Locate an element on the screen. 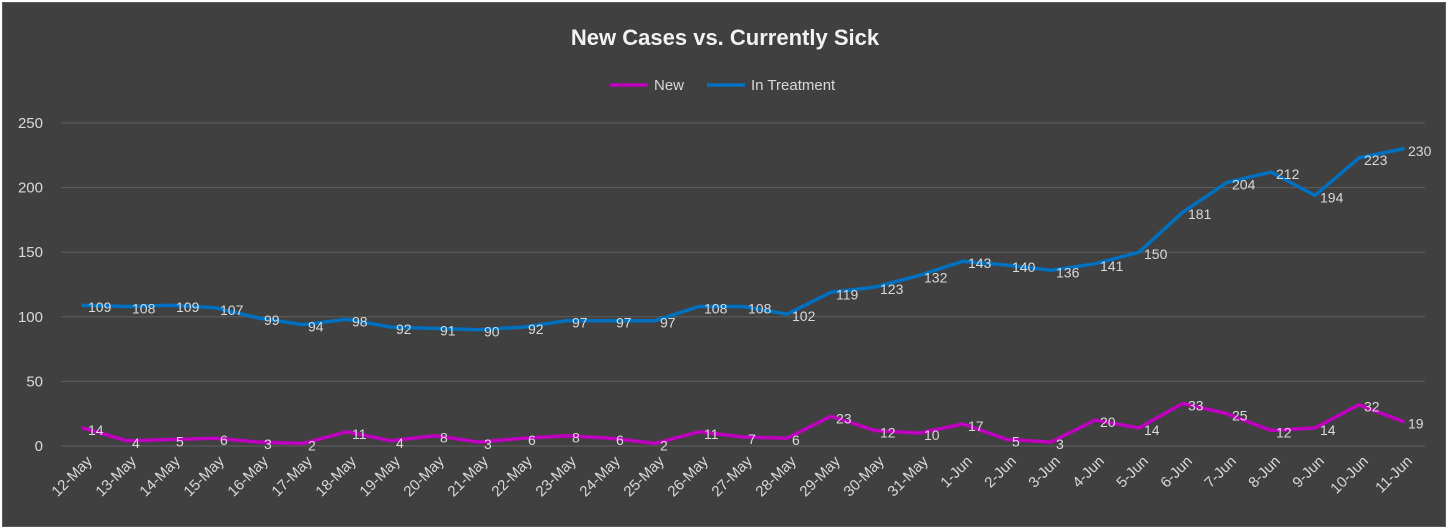 The image size is (1448, 529). data-label: 10 is located at coordinates (932, 435).